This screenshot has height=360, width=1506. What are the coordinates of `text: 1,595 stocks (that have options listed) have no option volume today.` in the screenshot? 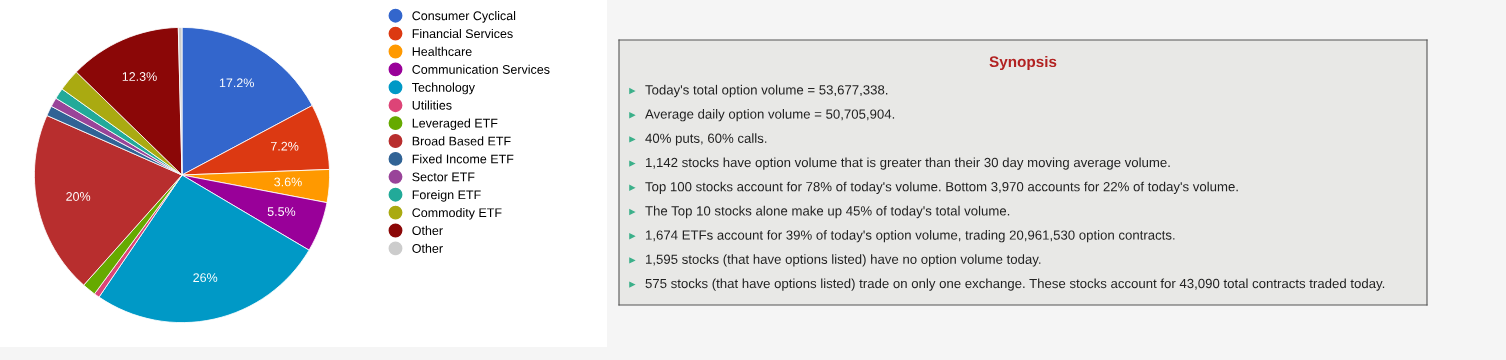 It's located at (843, 260).